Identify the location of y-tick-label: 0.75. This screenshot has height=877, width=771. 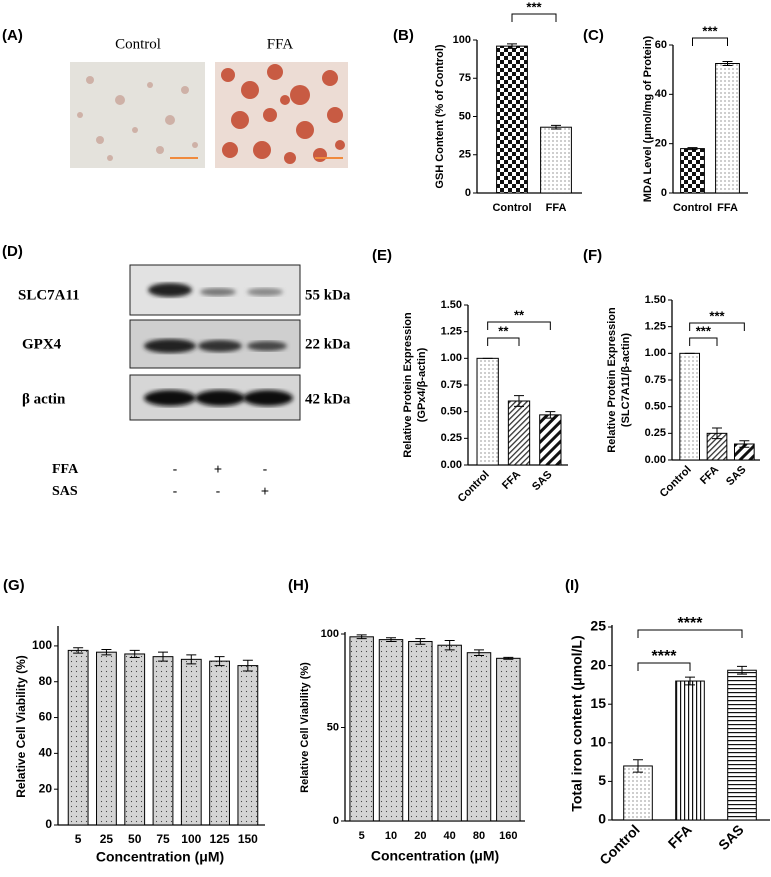
(655, 380).